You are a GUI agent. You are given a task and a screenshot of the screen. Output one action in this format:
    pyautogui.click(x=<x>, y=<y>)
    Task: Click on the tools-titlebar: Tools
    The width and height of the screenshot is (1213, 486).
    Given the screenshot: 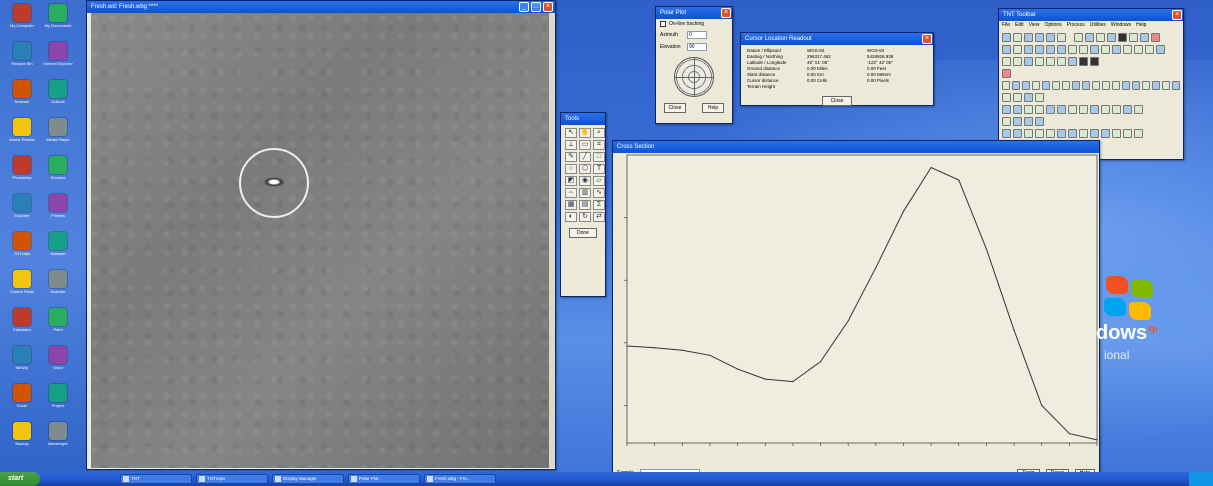 What is the action you would take?
    pyautogui.click(x=583, y=119)
    